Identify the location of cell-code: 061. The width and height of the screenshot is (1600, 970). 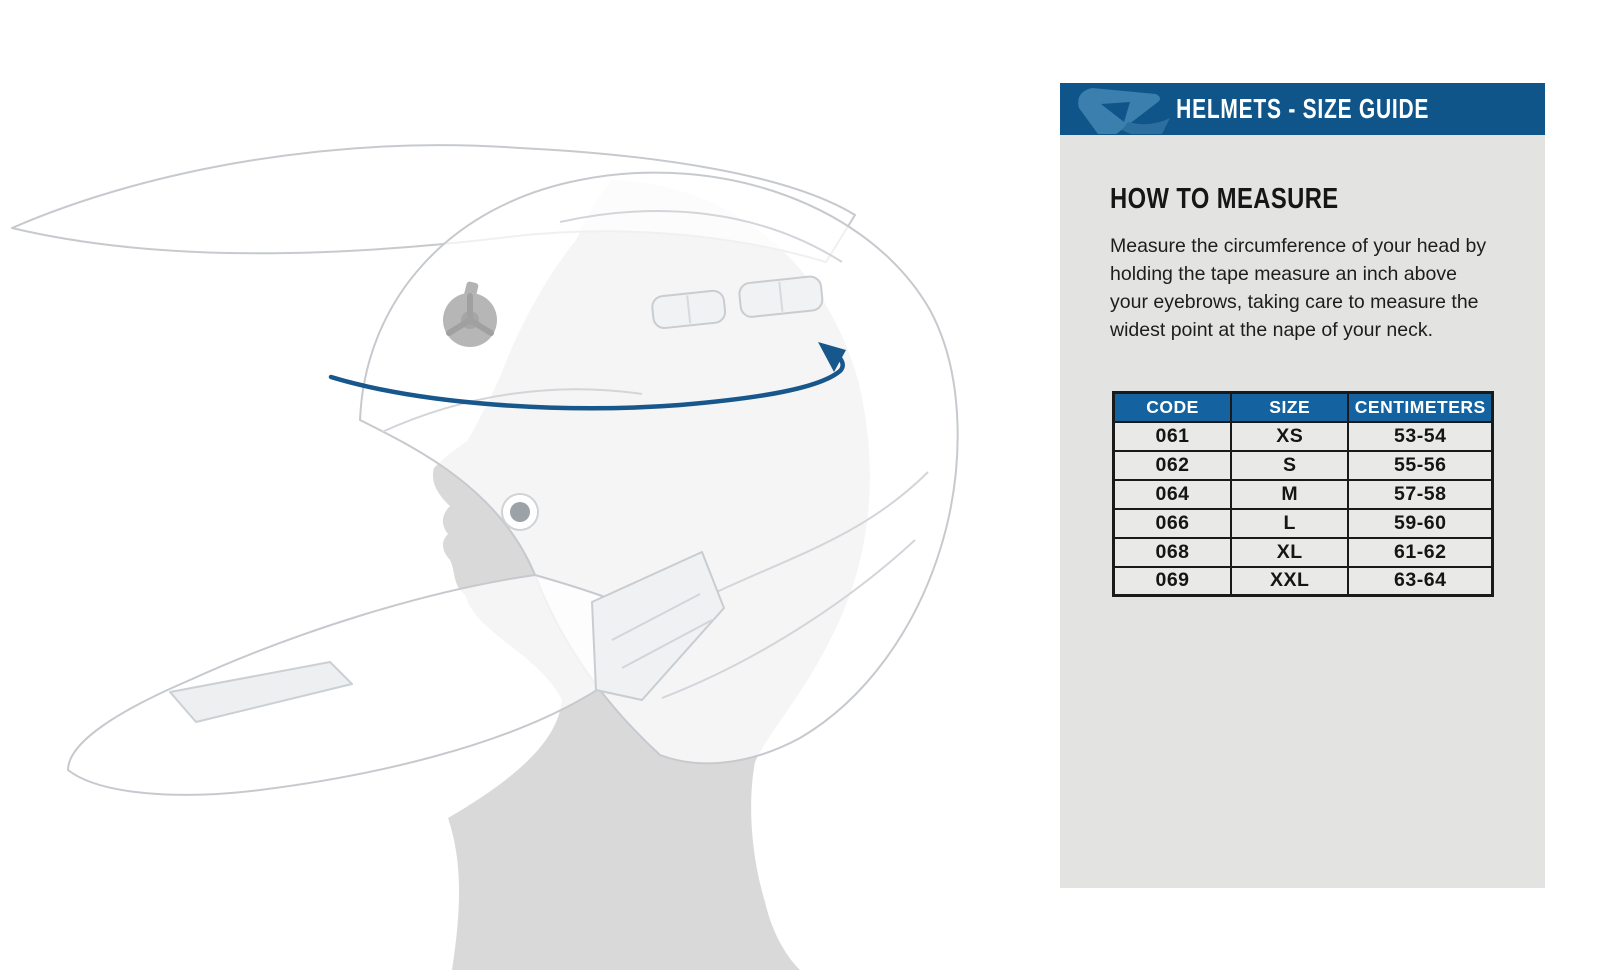
(1172, 436).